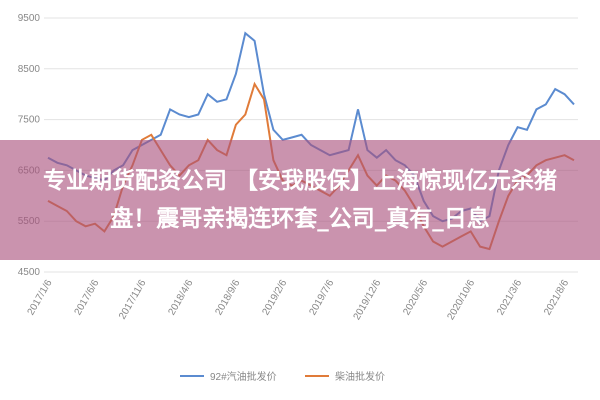  What do you see at coordinates (40, 298) in the screenshot?
I see `x-tick-label: 2017/1/6` at bounding box center [40, 298].